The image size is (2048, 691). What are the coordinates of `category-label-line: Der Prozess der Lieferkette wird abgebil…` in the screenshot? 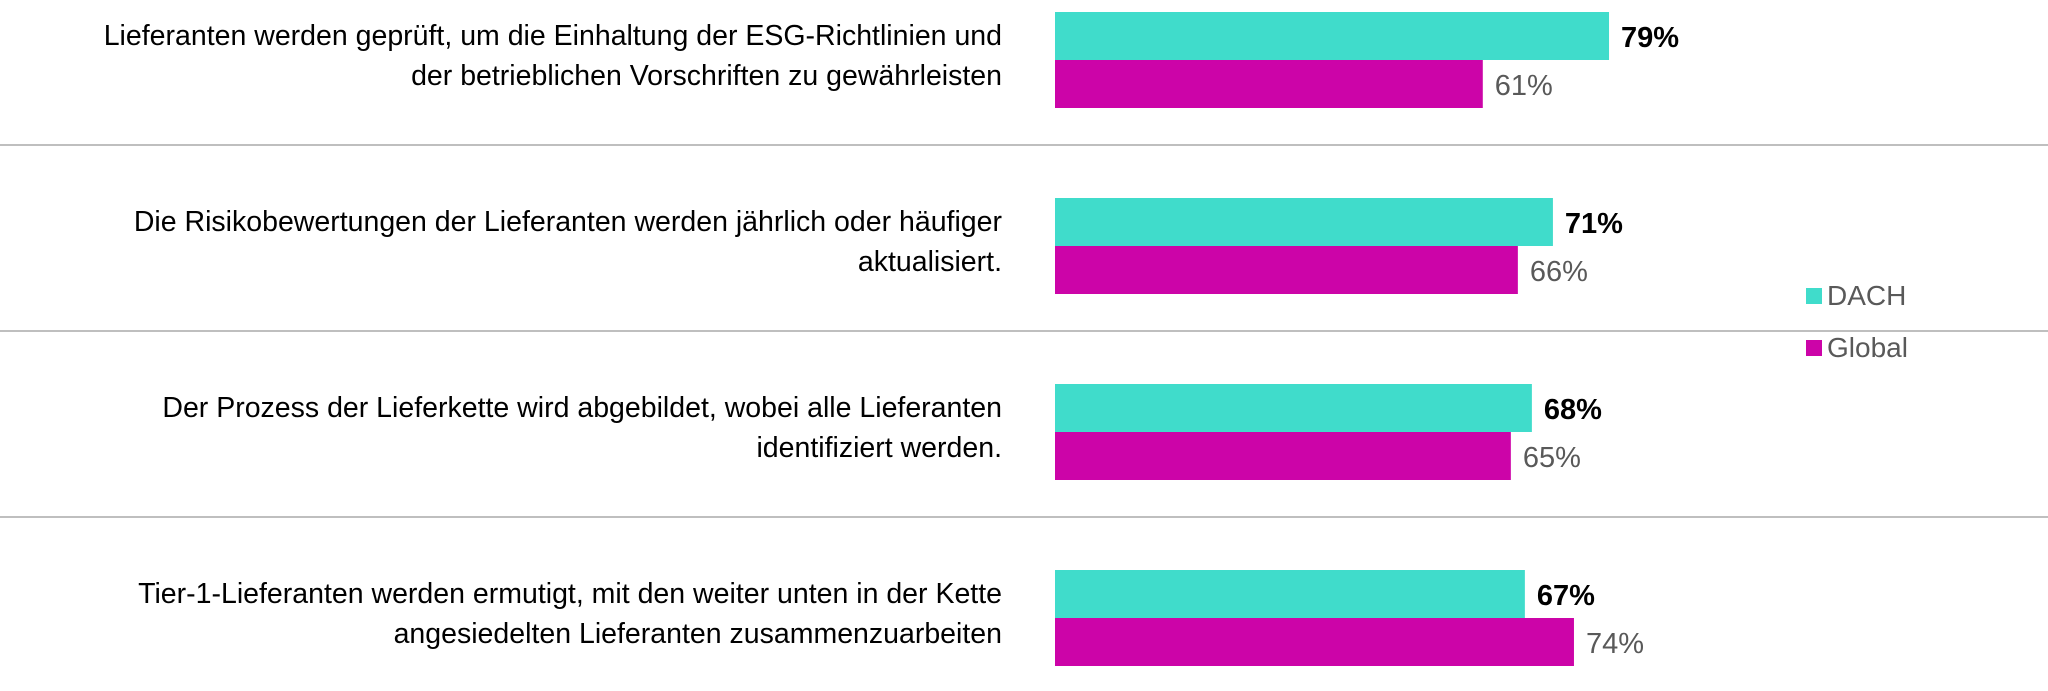 It's located at (582, 408).